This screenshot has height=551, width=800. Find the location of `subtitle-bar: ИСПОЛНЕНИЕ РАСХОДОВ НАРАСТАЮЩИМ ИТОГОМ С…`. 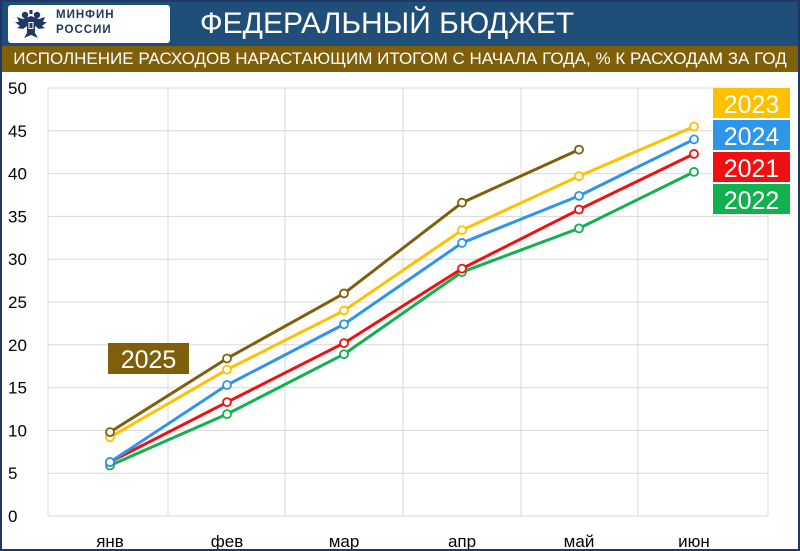

subtitle-bar: ИСПОЛНЕНИЕ РАСХОДОВ НАРАСТАЮЩИМ ИТОГОМ С… is located at coordinates (400, 59).